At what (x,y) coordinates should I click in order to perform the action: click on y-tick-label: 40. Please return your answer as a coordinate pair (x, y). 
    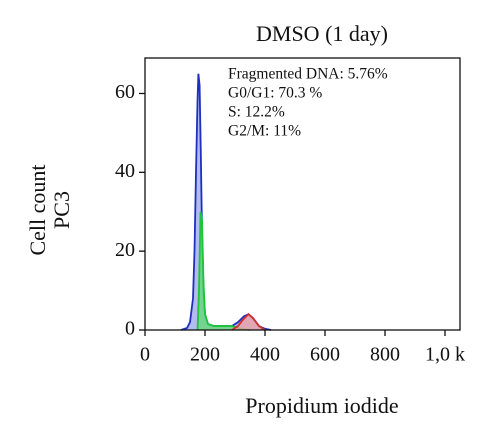
    Looking at the image, I should click on (125, 171).